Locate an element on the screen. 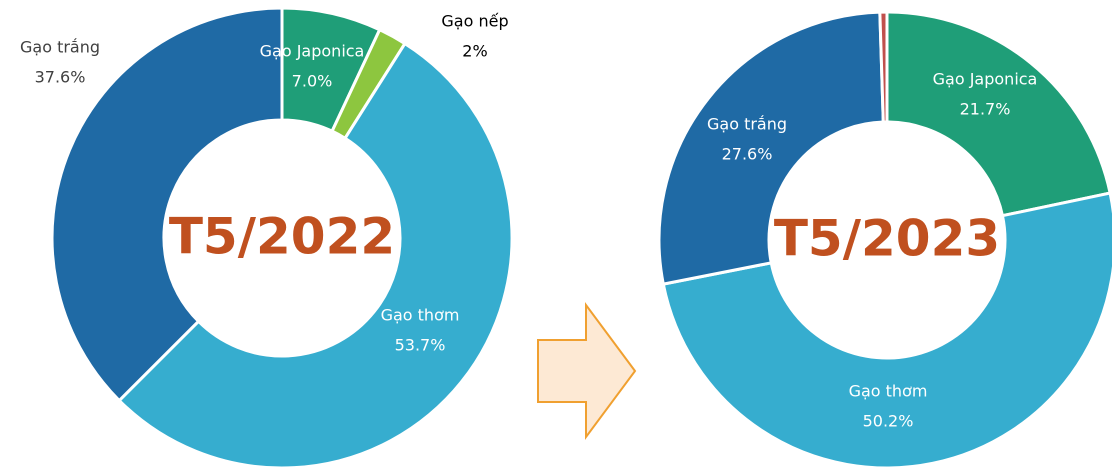  slice-label-value: 21.7% is located at coordinates (985, 109).